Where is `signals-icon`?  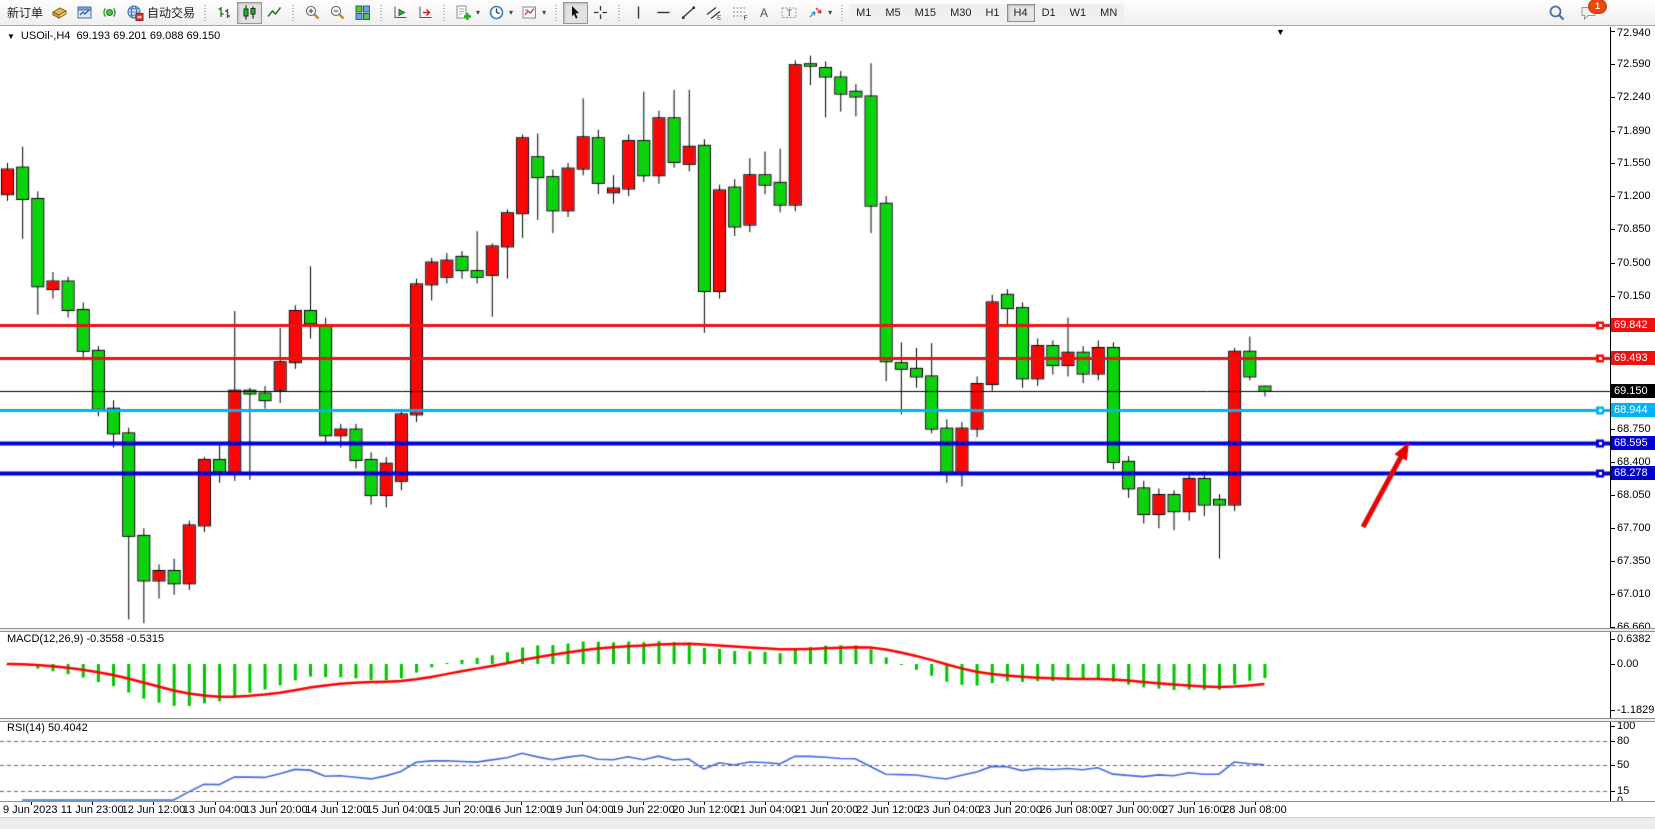
signals-icon is located at coordinates (109, 12).